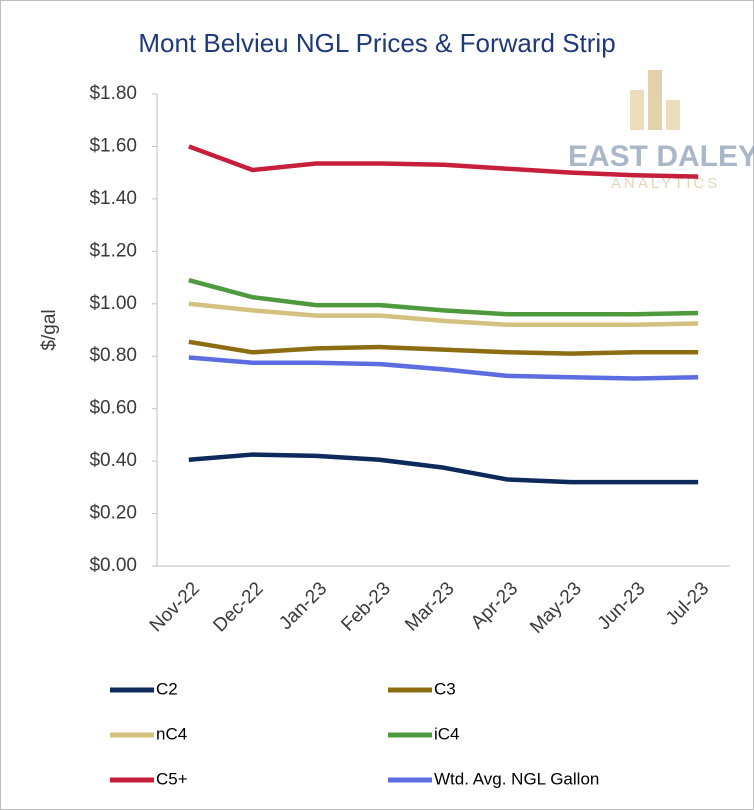  I want to click on legend-label: C5+, so click(172, 778).